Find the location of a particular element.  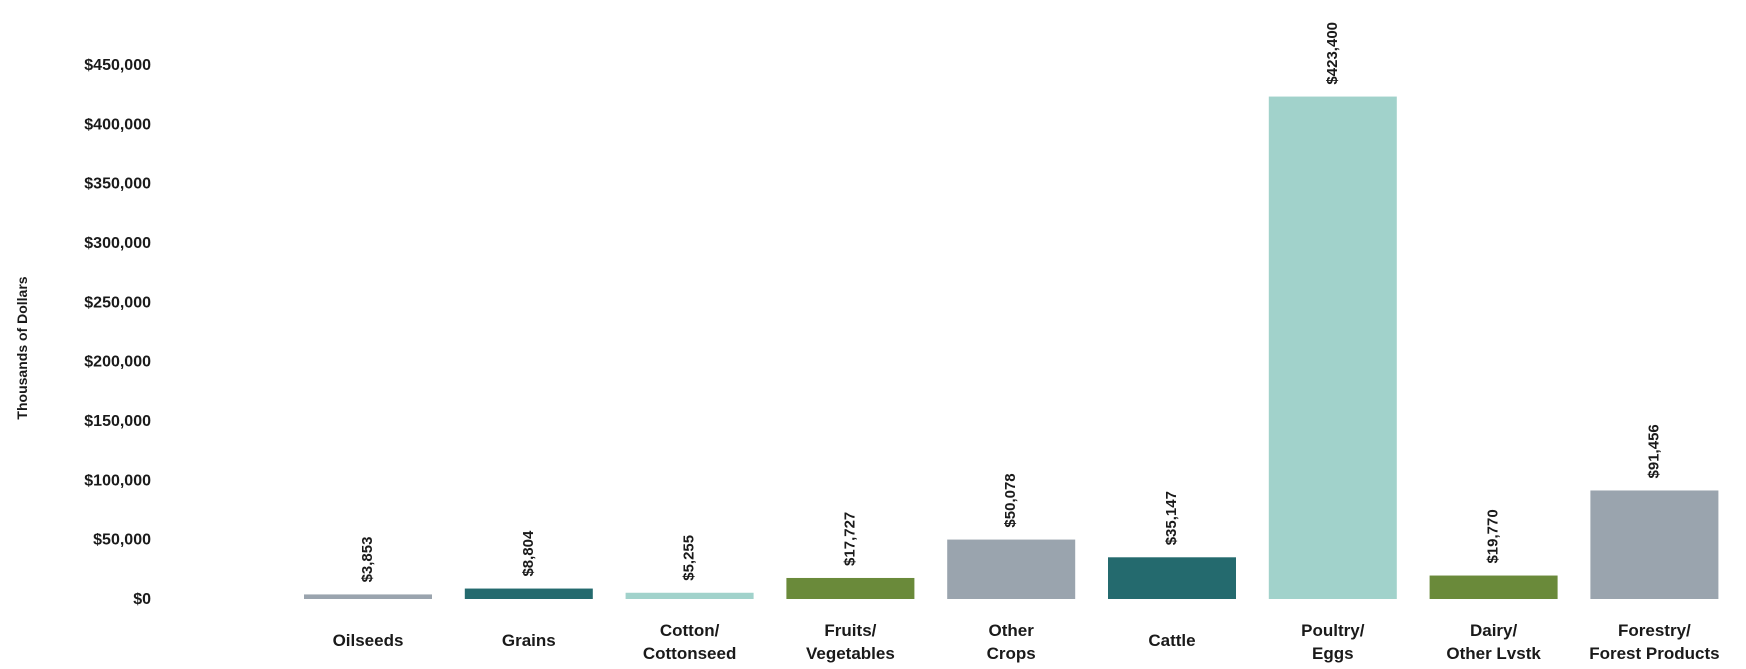

x-tick-label: Forestry/ is located at coordinates (1654, 630).